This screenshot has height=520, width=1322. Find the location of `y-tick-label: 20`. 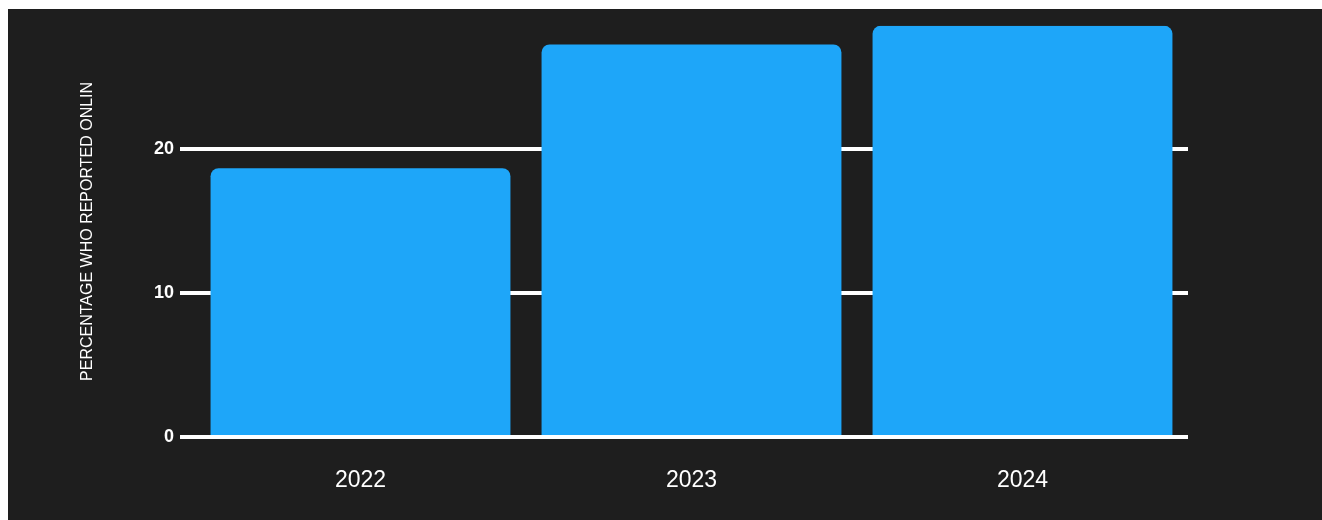

y-tick-label: 20 is located at coordinates (163, 148).